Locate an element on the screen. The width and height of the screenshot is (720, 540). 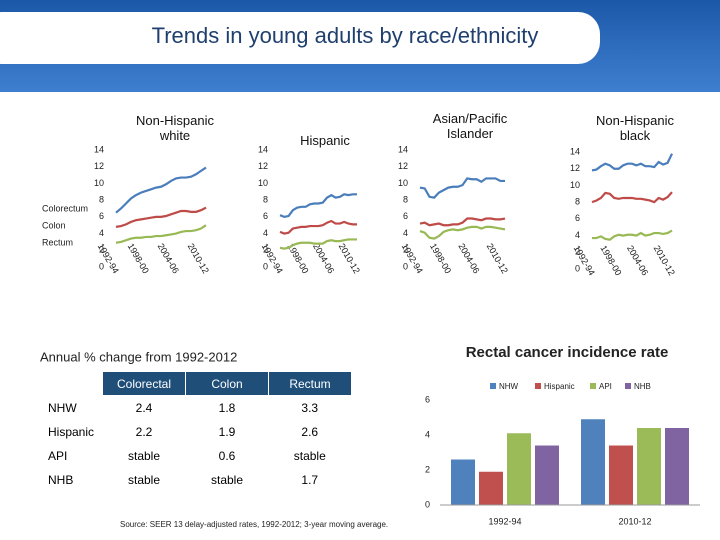
table-cell: 2.2 is located at coordinates (144, 431).